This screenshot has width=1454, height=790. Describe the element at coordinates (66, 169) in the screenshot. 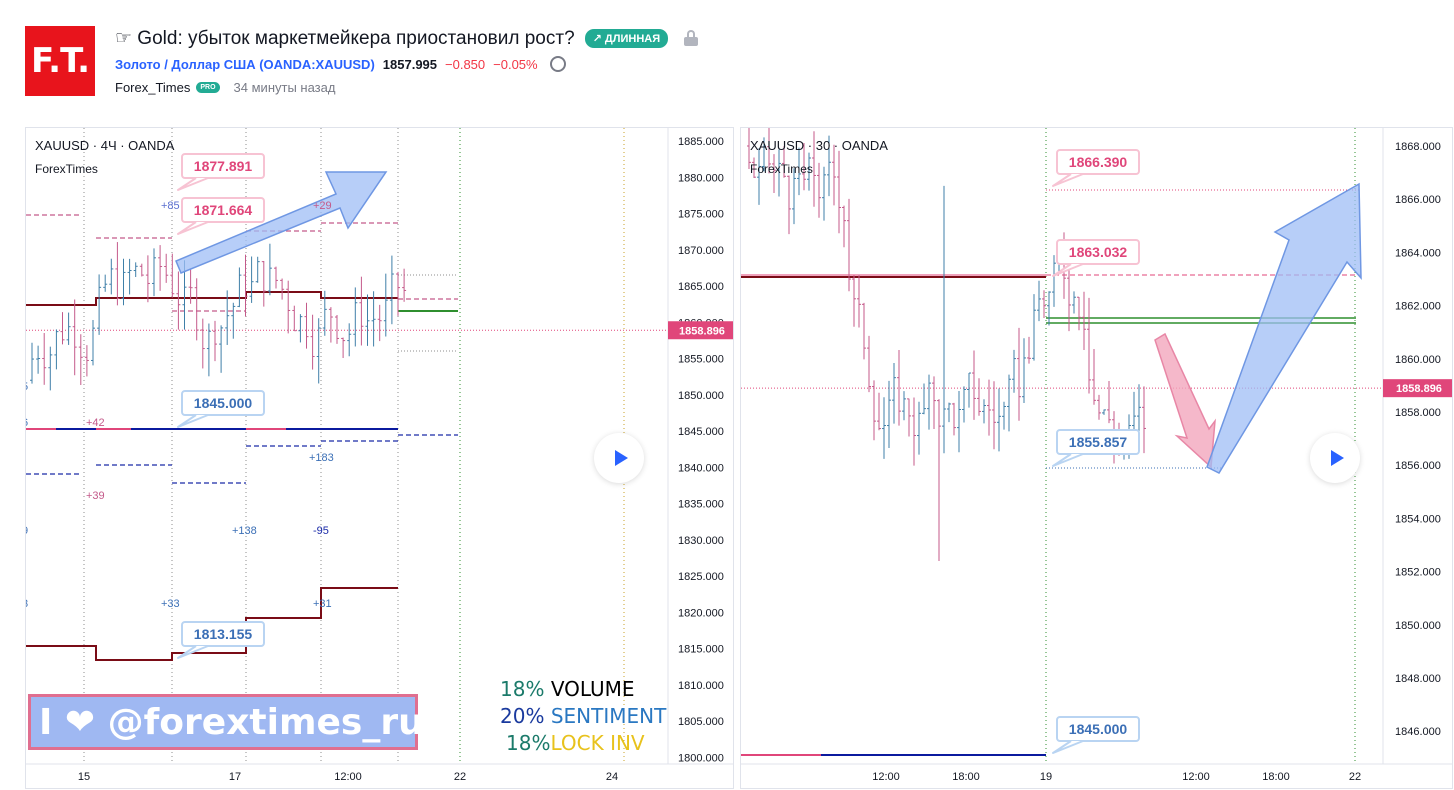

I see `left-chart-sublegend: ForexTimes` at that location.